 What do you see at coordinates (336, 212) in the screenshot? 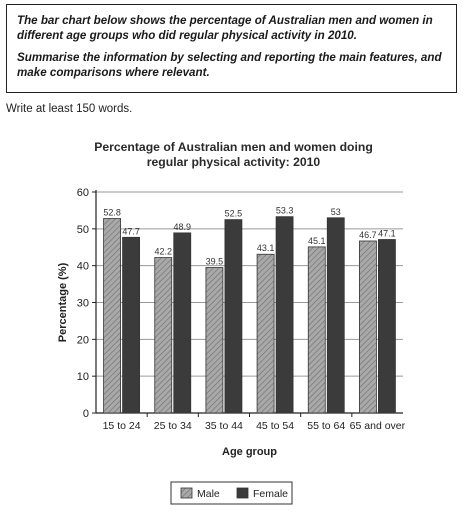
I see `data-label-female: 53` at bounding box center [336, 212].